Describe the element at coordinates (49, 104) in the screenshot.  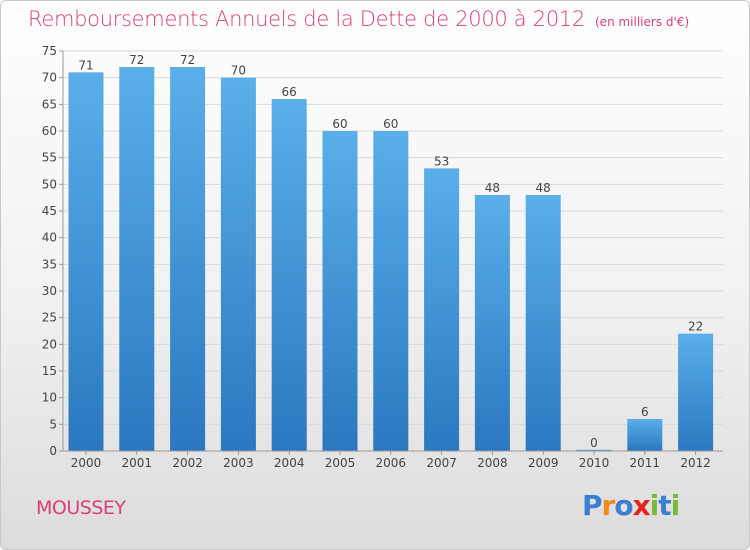
I see `y-tick-label: 65` at that location.